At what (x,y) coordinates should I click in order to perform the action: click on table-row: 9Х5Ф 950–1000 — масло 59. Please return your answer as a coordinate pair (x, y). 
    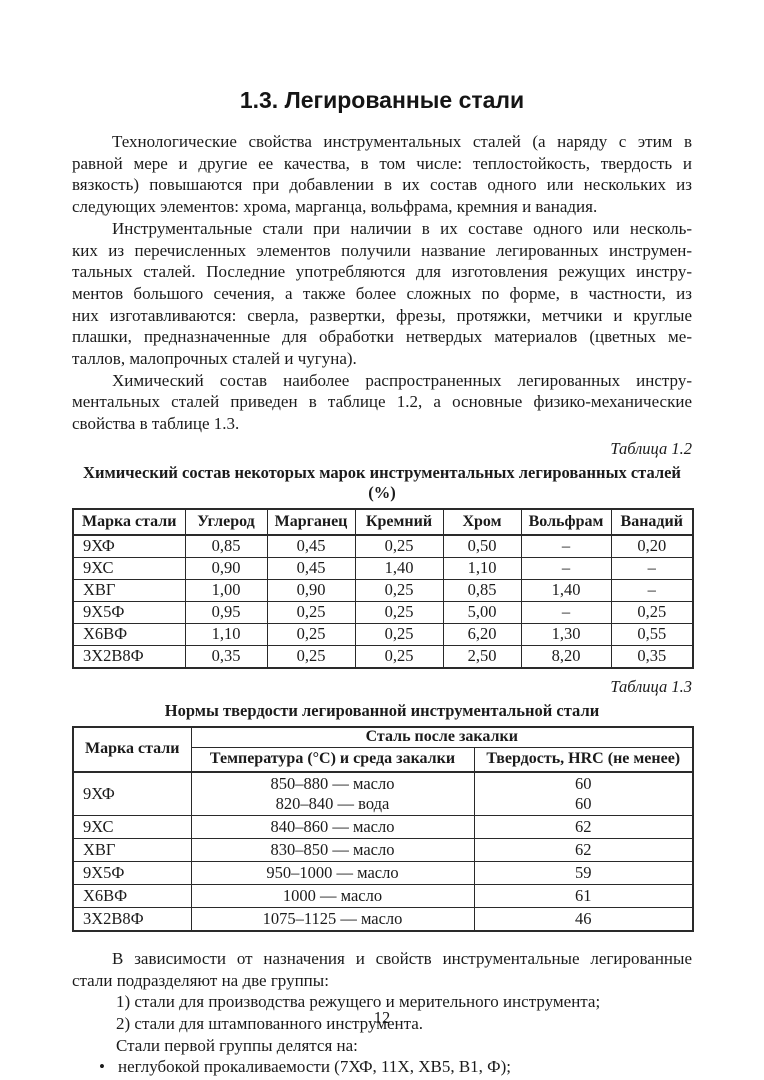
    Looking at the image, I should click on (383, 872).